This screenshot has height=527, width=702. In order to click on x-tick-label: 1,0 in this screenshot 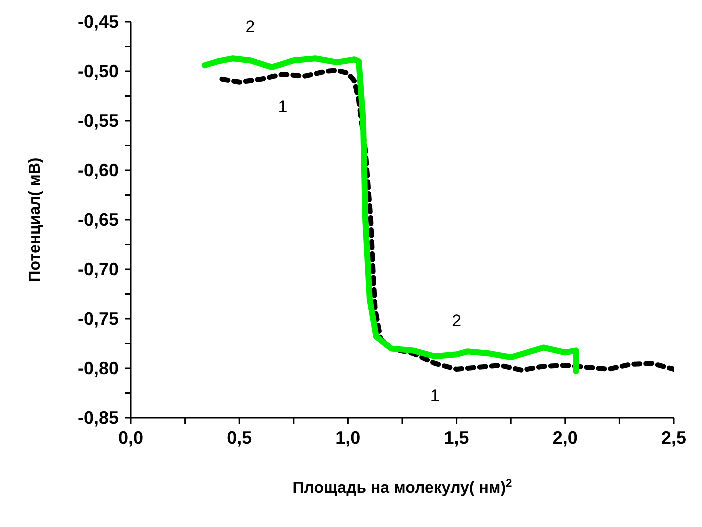, I will do `click(348, 438)`.